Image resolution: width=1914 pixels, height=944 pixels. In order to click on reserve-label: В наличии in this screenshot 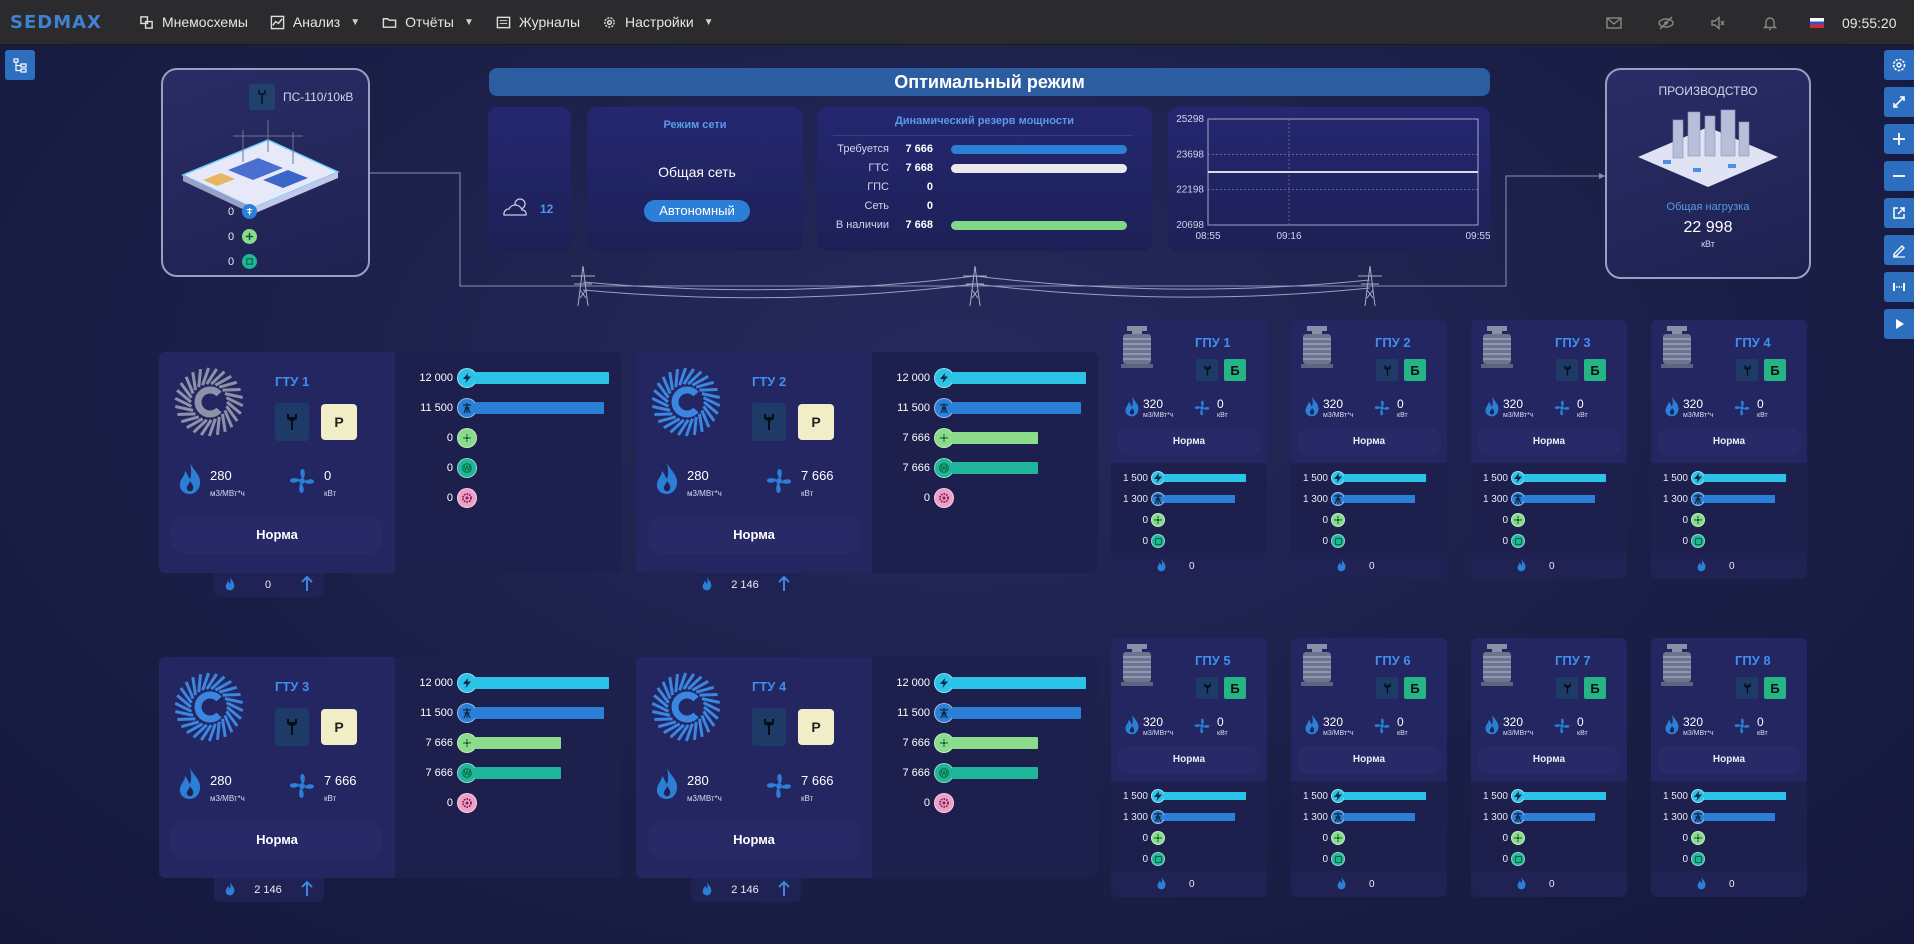, I will do `click(862, 225)`.